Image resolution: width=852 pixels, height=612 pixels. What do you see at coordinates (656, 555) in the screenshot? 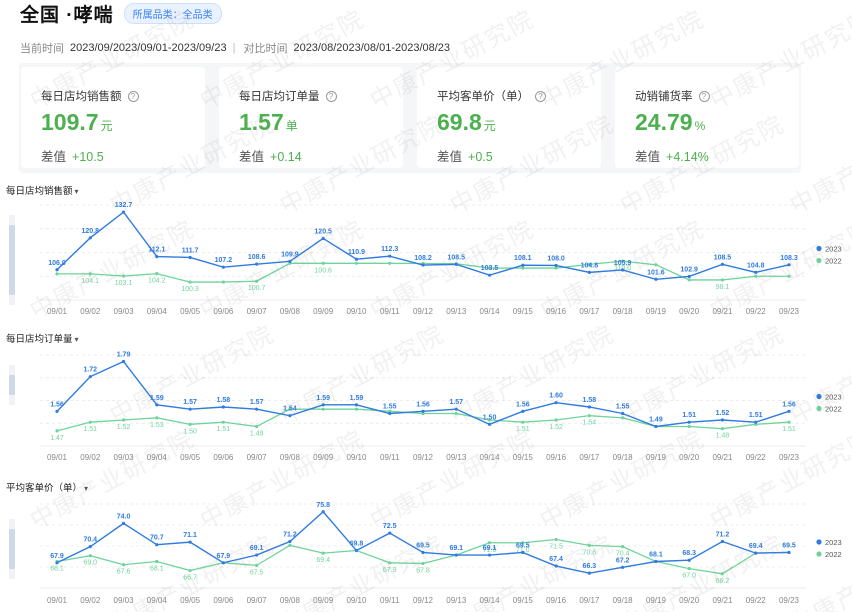
I see `data-label-2023: 68.1` at bounding box center [656, 555].